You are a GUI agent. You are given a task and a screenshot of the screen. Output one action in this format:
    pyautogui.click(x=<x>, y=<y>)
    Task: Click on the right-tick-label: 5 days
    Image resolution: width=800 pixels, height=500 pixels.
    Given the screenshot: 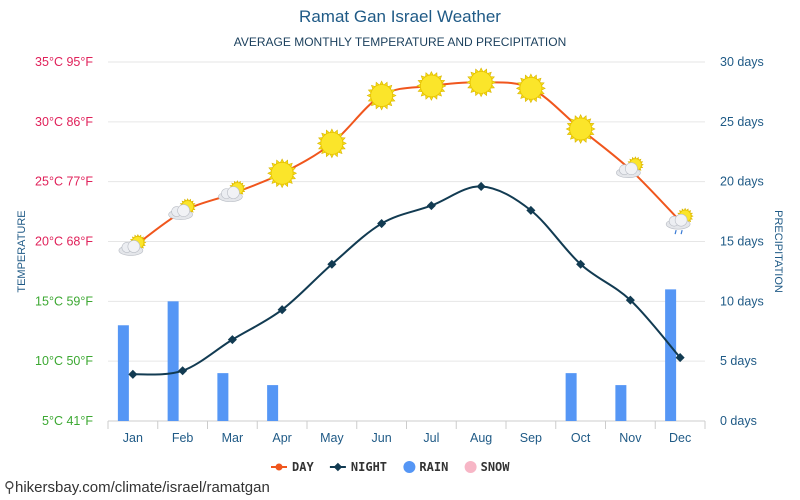 What is the action you would take?
    pyautogui.click(x=738, y=361)
    